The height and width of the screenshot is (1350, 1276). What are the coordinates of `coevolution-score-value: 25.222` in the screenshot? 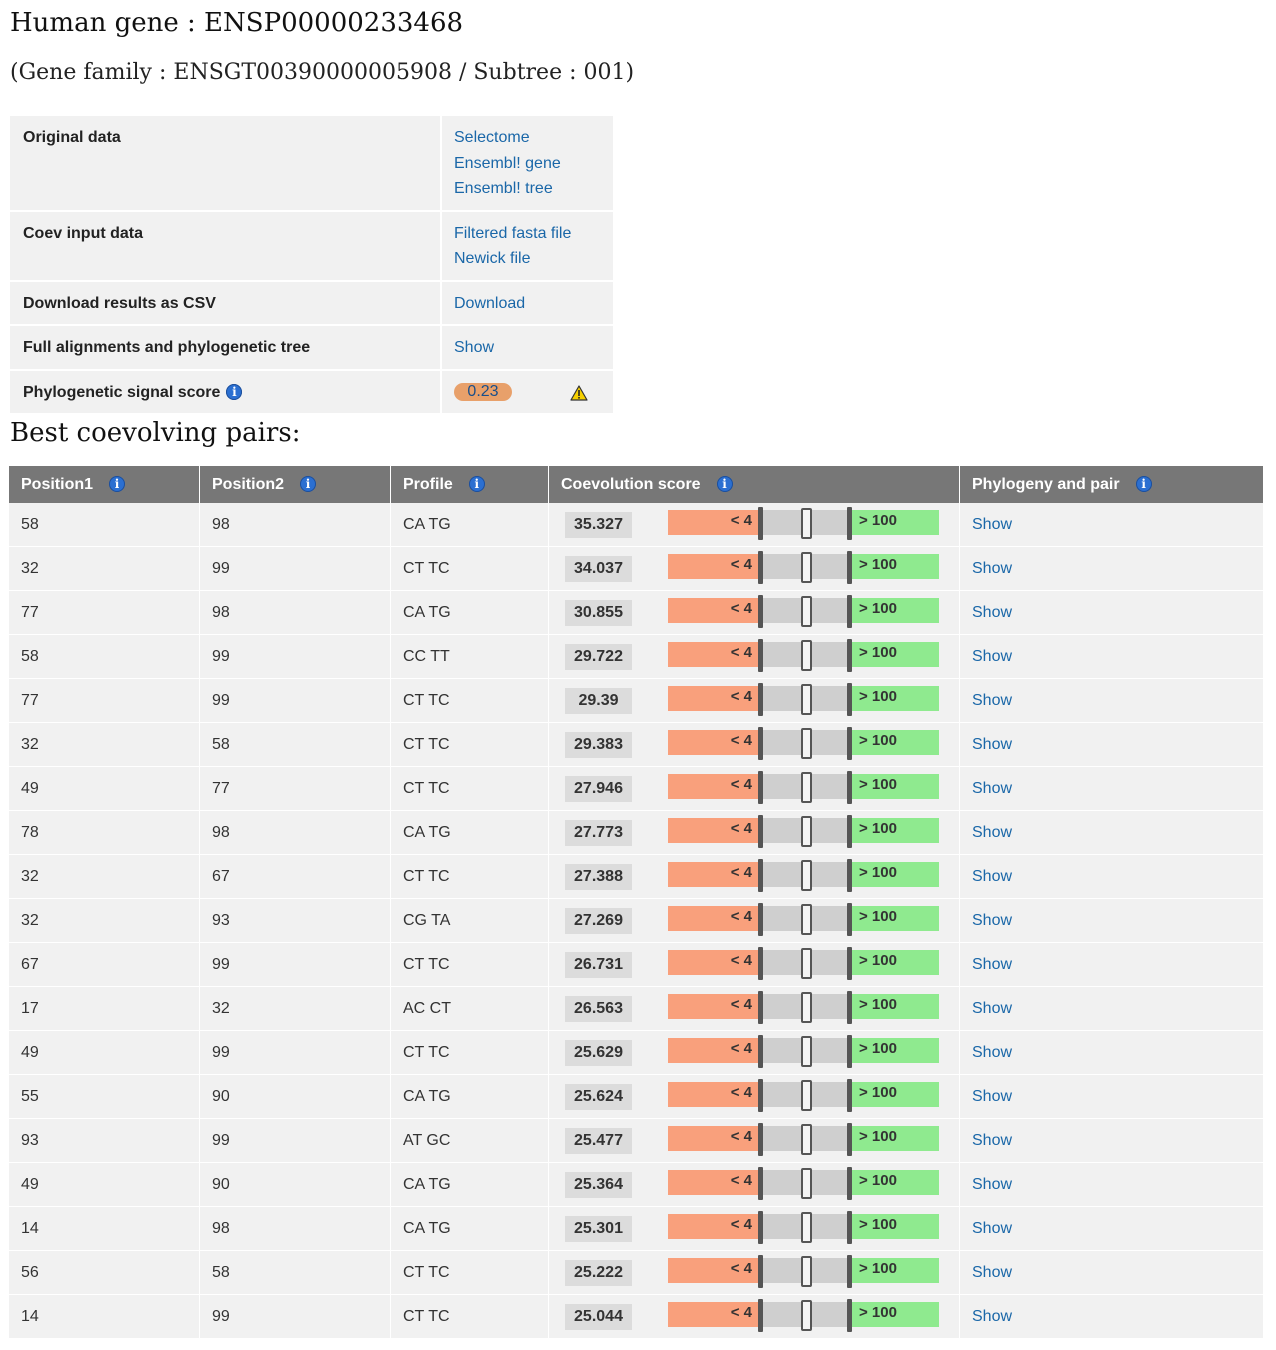 It's located at (598, 1273).